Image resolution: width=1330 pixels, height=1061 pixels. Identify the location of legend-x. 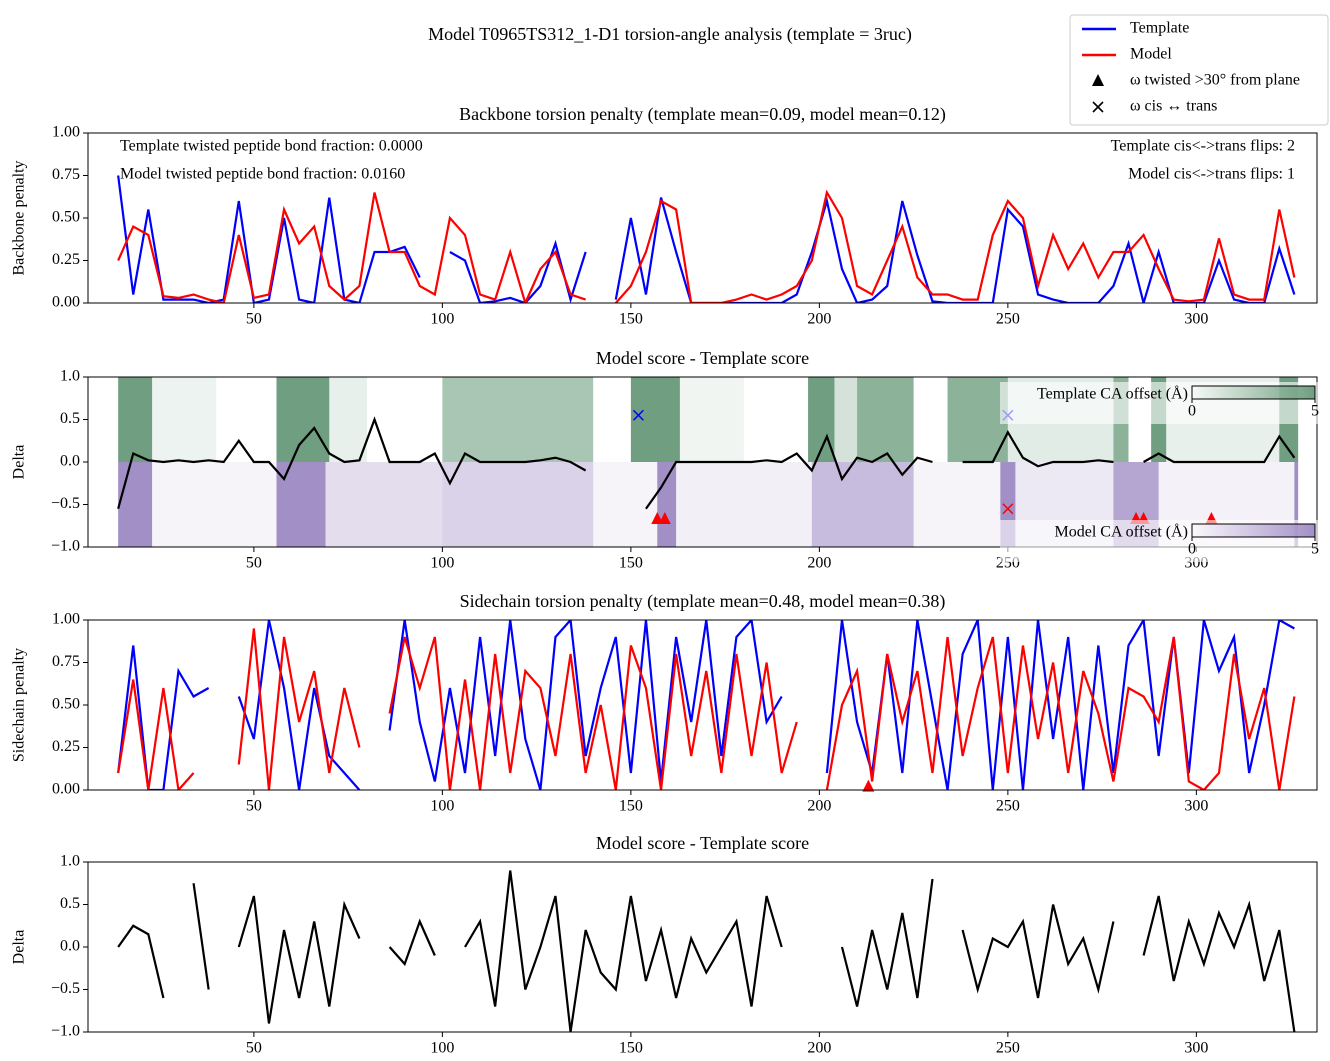
(1098, 107).